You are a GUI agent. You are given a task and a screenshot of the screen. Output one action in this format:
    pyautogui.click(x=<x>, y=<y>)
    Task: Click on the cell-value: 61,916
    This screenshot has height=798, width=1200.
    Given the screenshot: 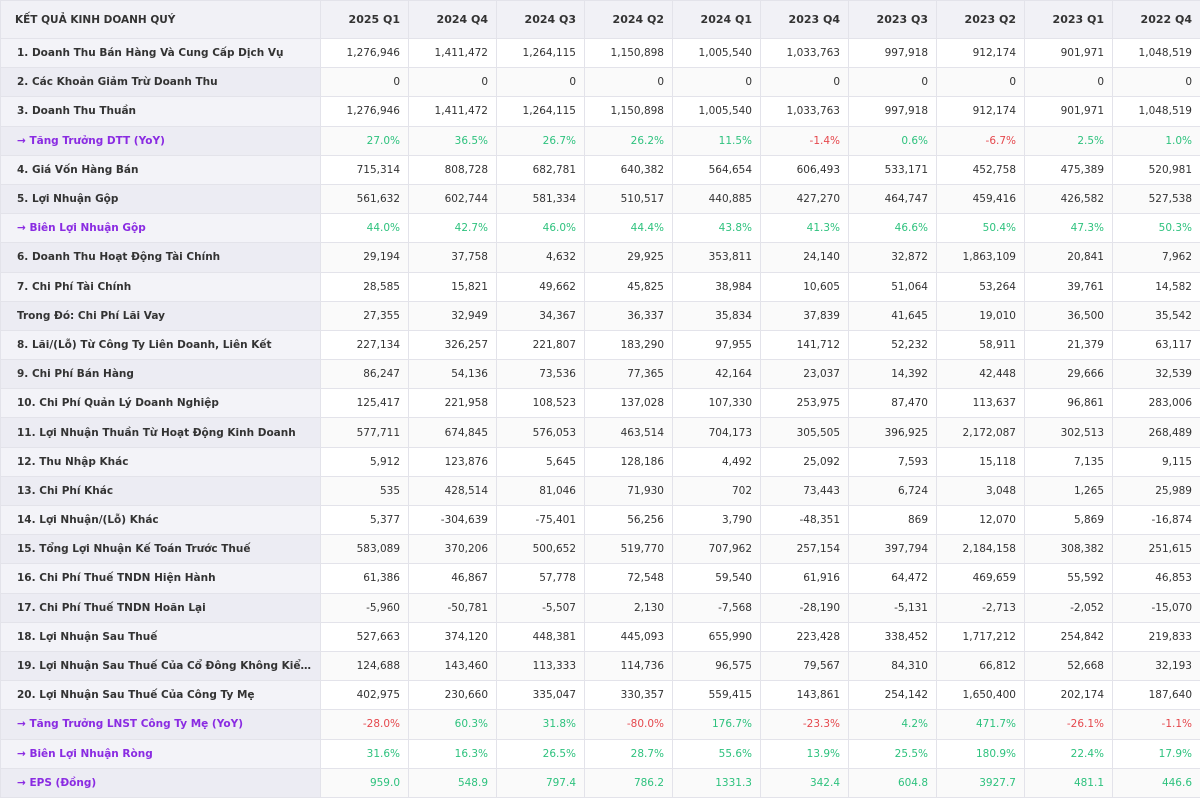 What is the action you would take?
    pyautogui.click(x=804, y=578)
    